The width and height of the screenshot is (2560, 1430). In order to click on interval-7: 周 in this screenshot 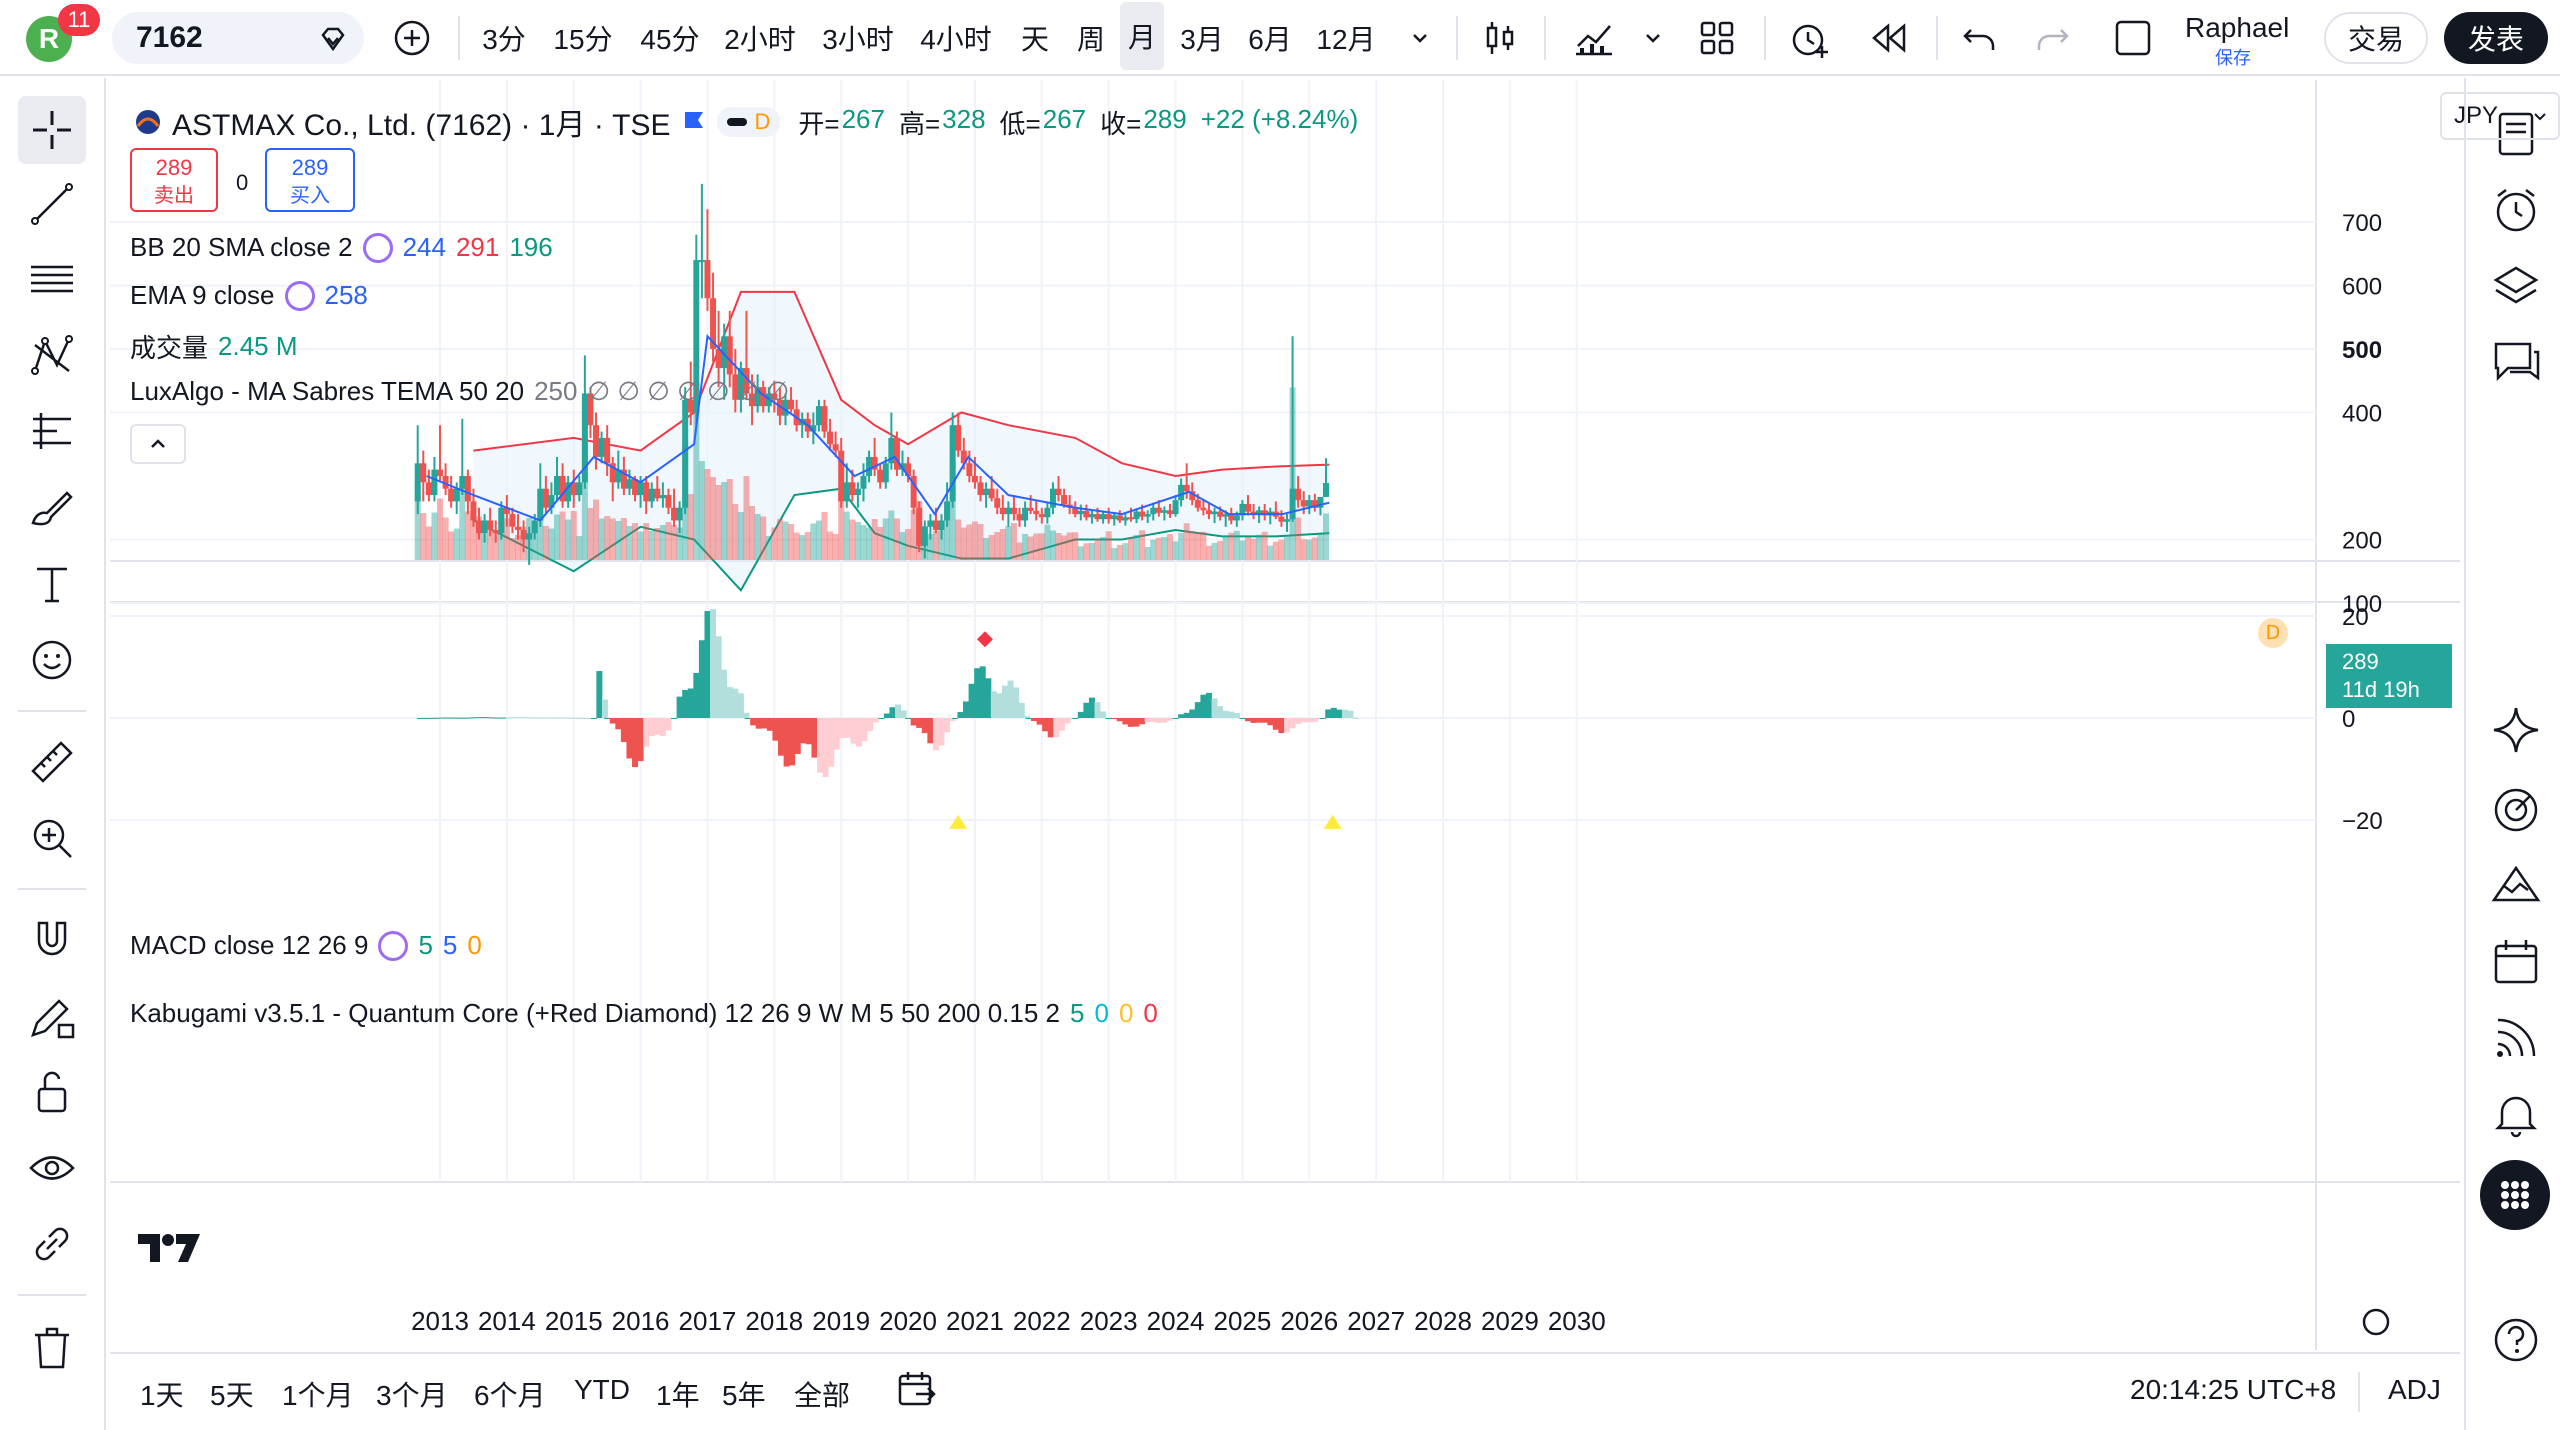, I will do `click(1090, 39)`.